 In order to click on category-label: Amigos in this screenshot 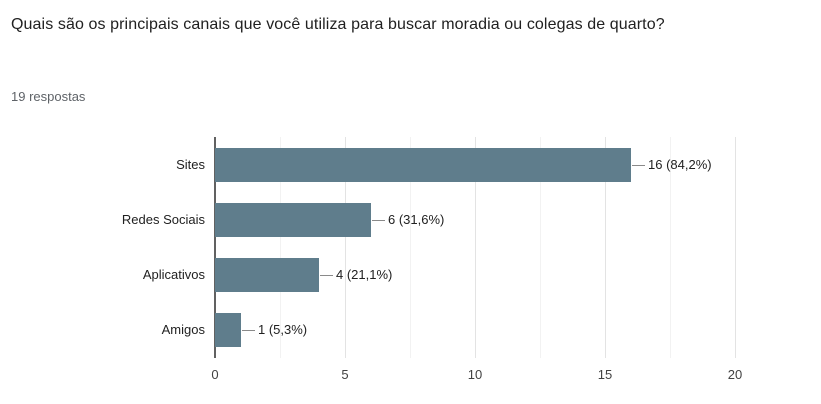, I will do `click(183, 329)`.